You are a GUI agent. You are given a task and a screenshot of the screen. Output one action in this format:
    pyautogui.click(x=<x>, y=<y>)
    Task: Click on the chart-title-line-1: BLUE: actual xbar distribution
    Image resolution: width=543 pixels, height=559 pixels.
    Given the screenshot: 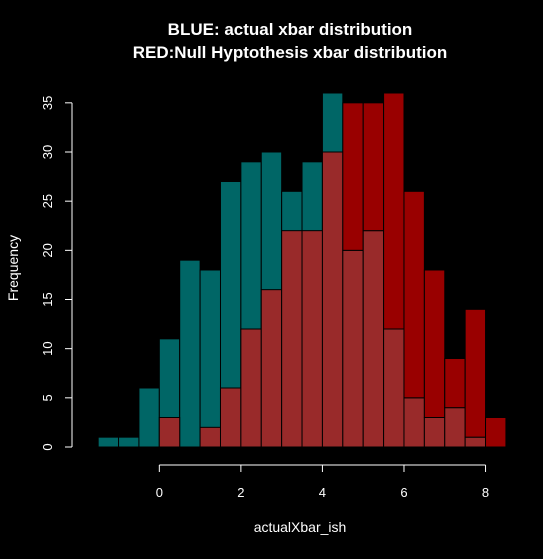 What is the action you would take?
    pyautogui.click(x=290, y=29)
    